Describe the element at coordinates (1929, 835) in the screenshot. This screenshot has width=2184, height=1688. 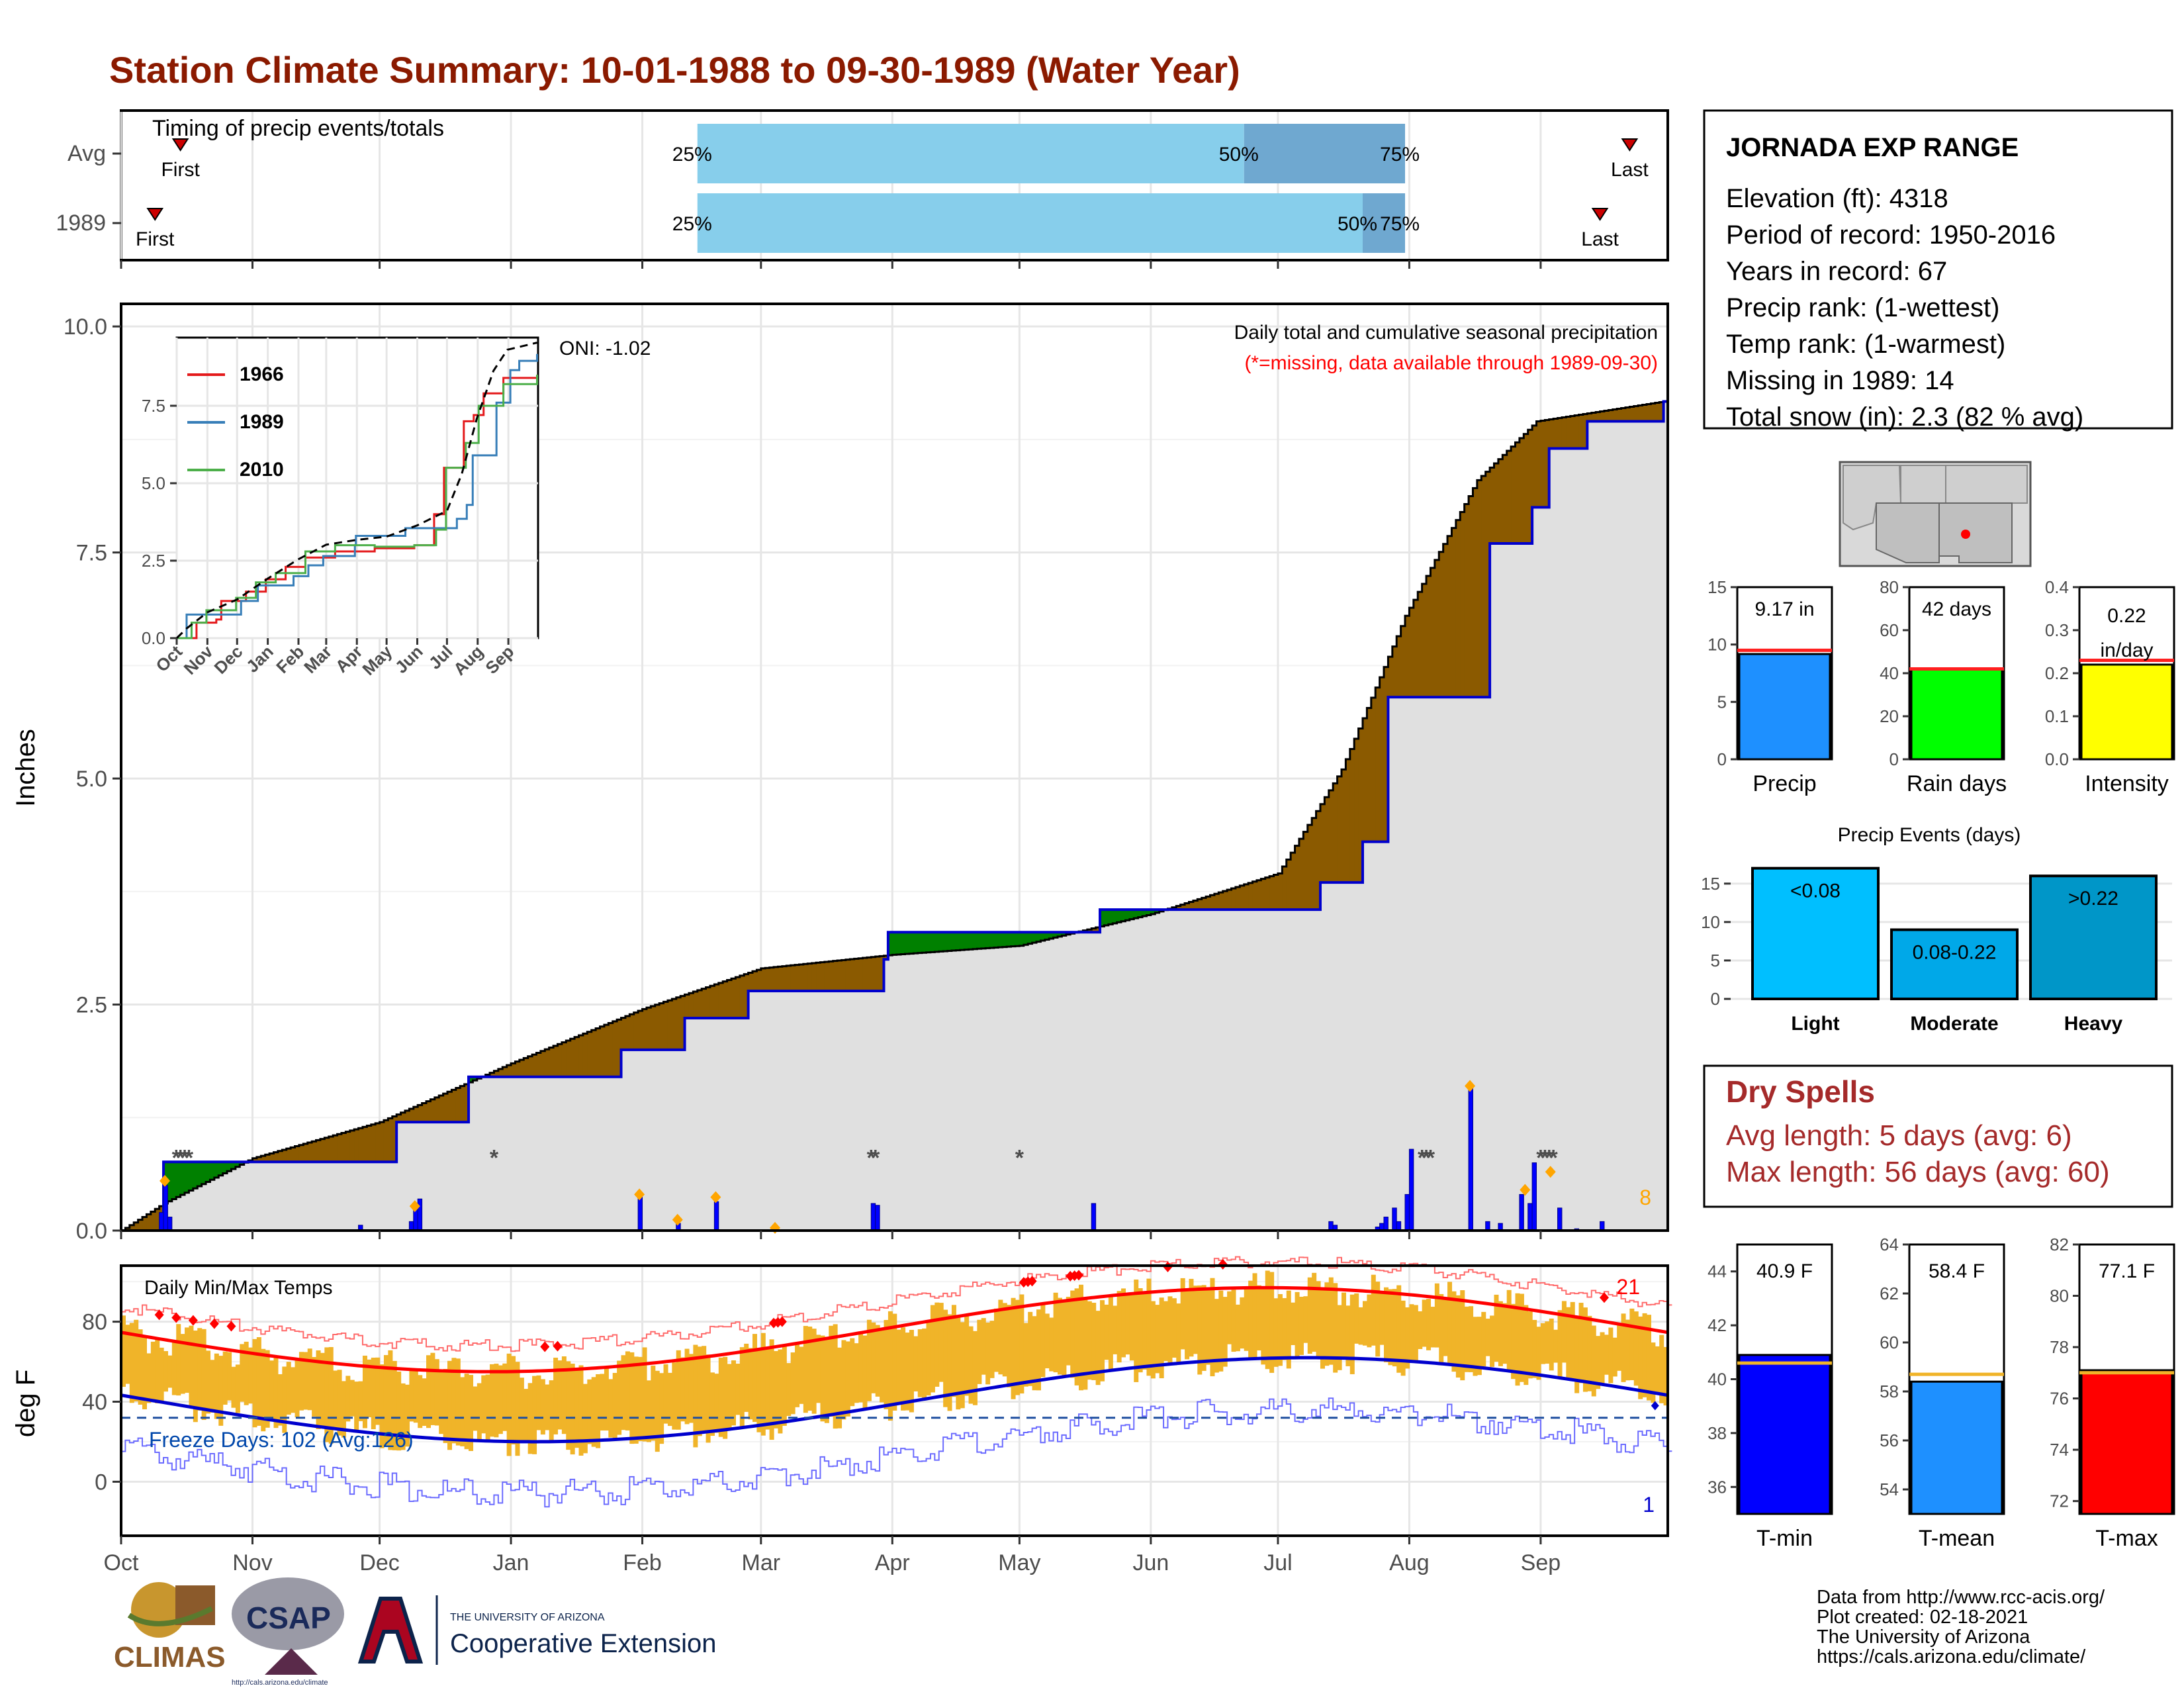
I see `events-title: Precip Events (days)` at that location.